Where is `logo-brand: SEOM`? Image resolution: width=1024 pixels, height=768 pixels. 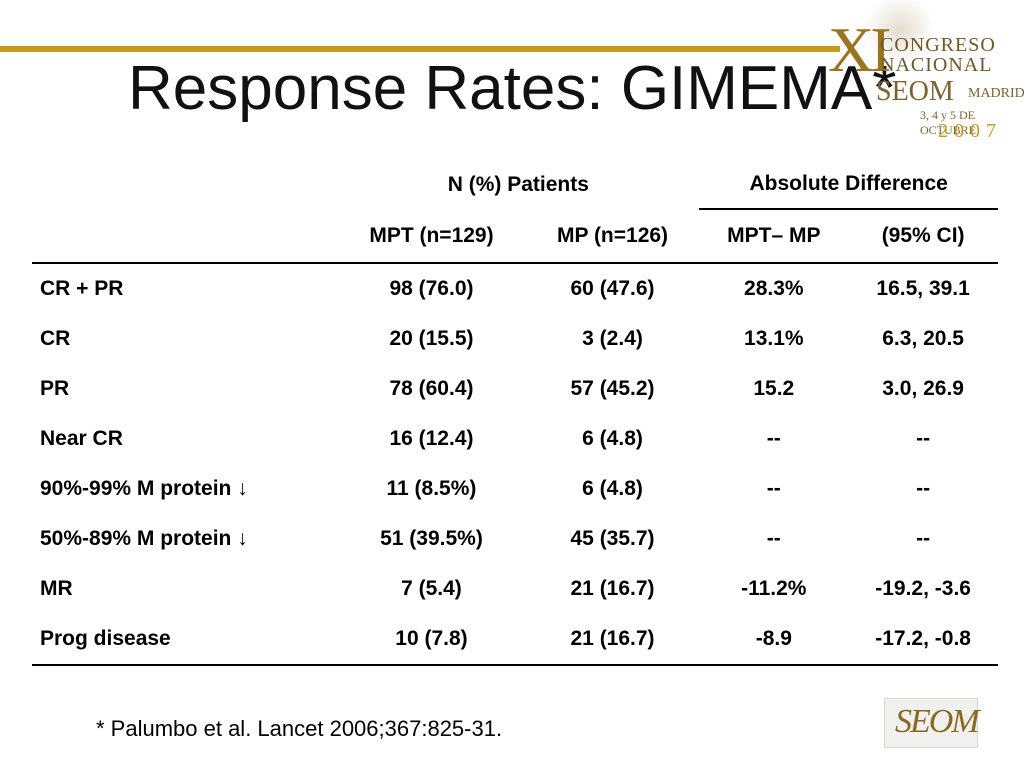
logo-brand: SEOM is located at coordinates (915, 91).